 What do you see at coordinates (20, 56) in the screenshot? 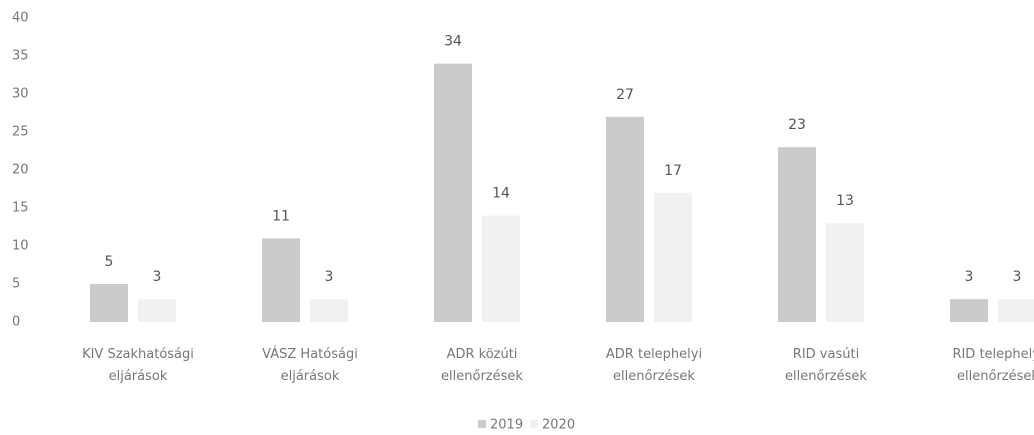
I see `y-tick-label: 35` at bounding box center [20, 56].